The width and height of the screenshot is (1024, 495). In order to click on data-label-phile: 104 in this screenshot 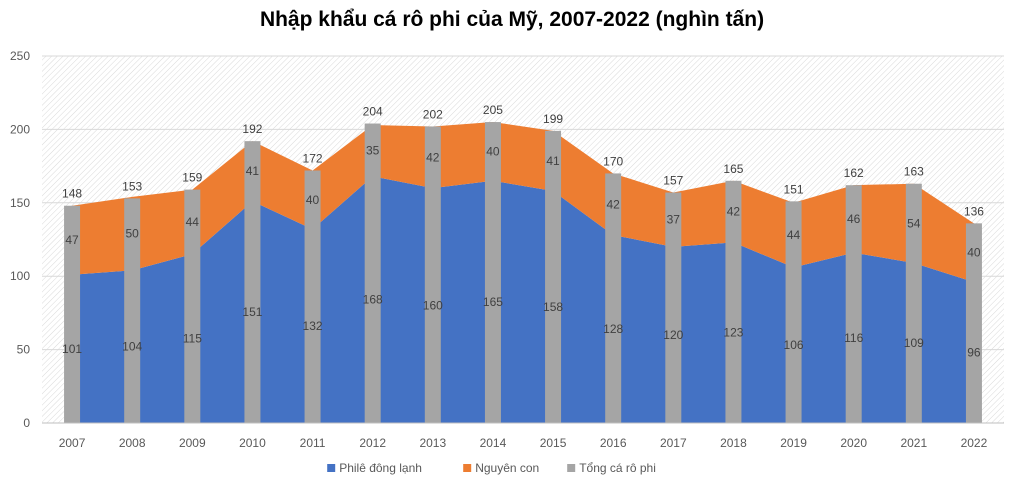, I will do `click(132, 347)`.